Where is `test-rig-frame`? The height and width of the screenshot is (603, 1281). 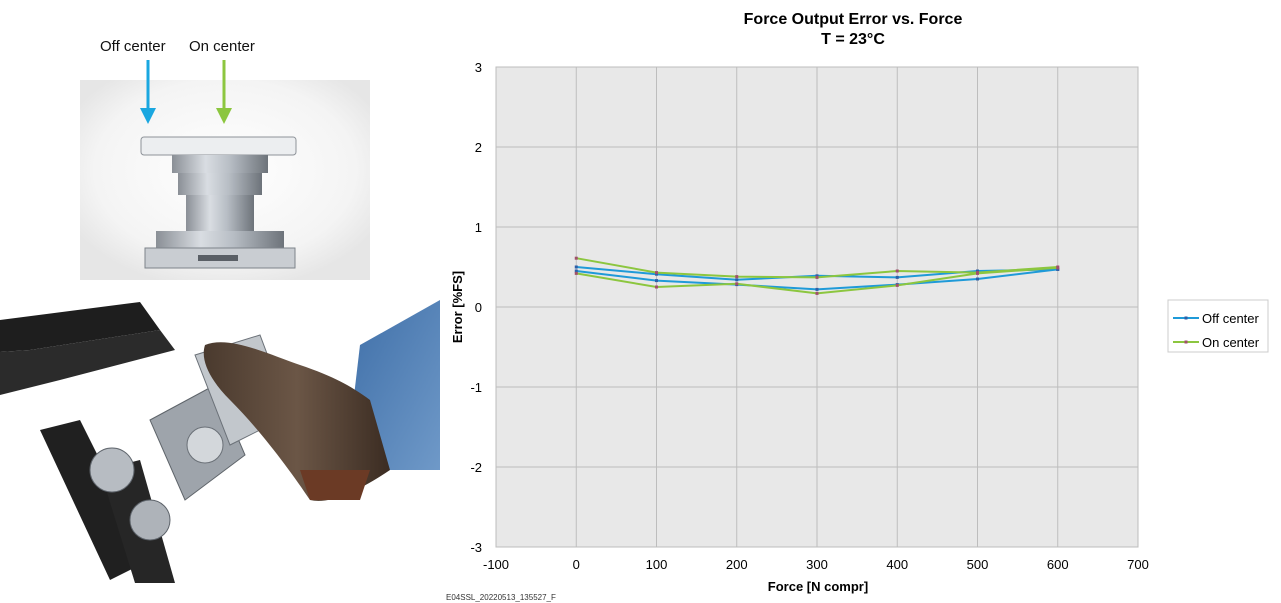 test-rig-frame is located at coordinates (87, 442).